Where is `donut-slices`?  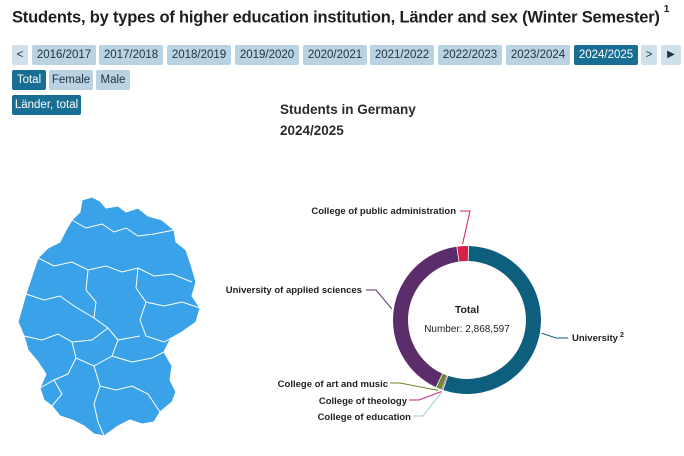
donut-slices is located at coordinates (467, 320).